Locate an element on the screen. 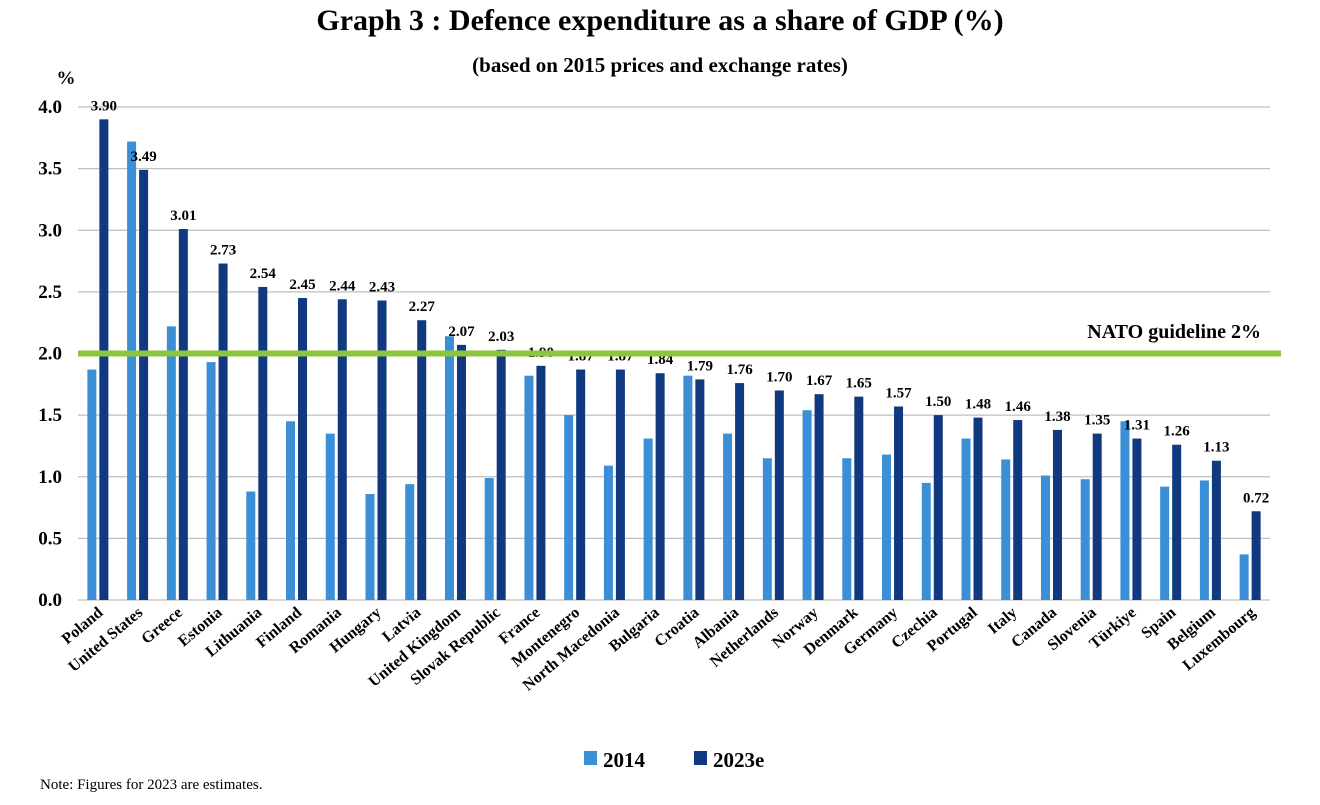  data-label: 2.03 is located at coordinates (501, 337).